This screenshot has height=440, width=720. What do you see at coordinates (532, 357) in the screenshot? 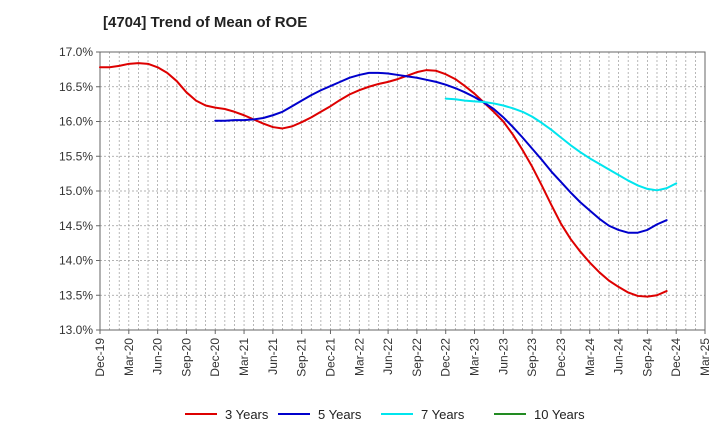
I see `x-tick-label: Sep-23` at bounding box center [532, 357].